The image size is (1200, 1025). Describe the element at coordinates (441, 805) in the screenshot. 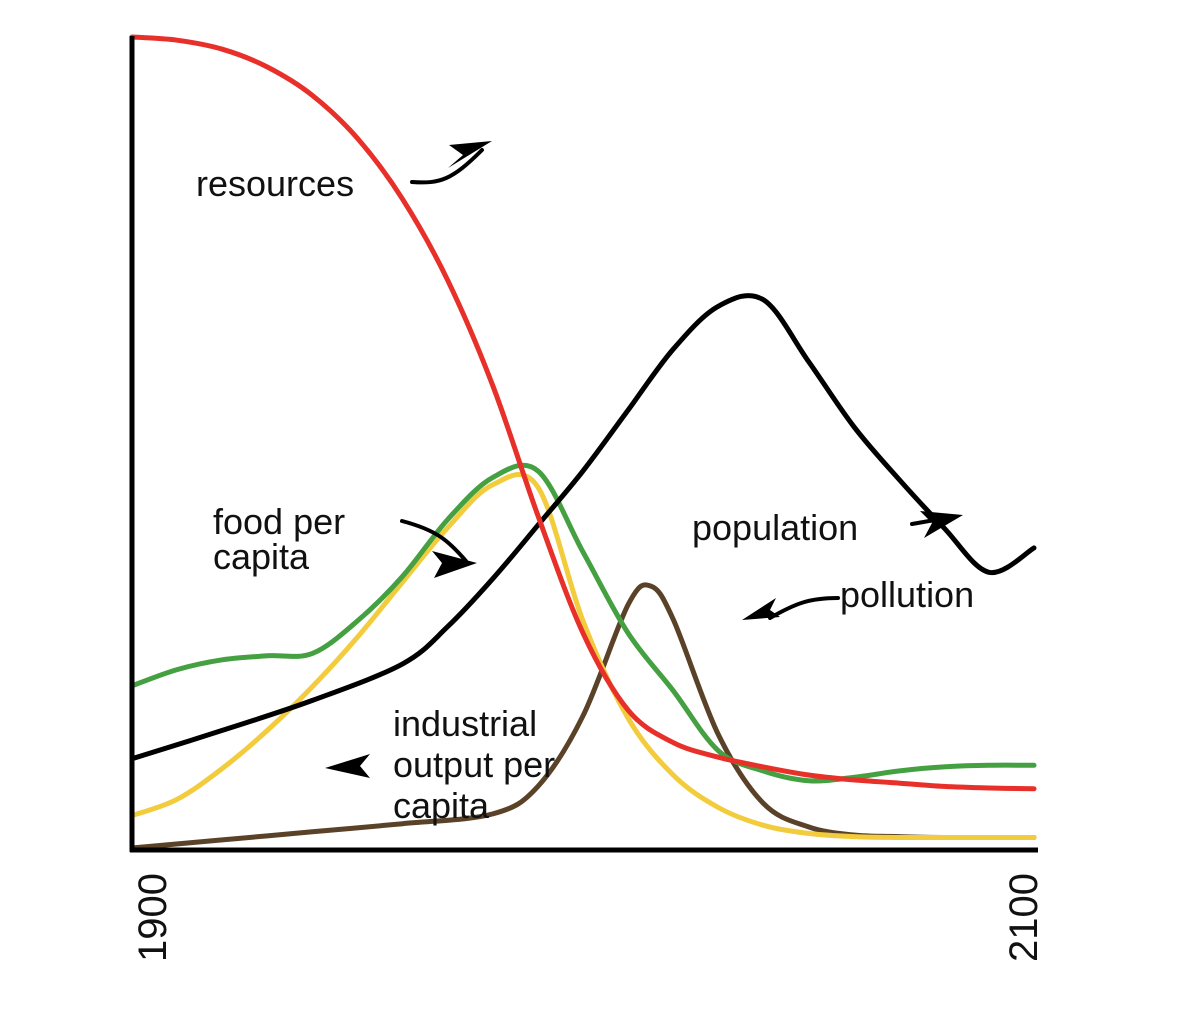

I see `industrial-output-label: capita` at that location.